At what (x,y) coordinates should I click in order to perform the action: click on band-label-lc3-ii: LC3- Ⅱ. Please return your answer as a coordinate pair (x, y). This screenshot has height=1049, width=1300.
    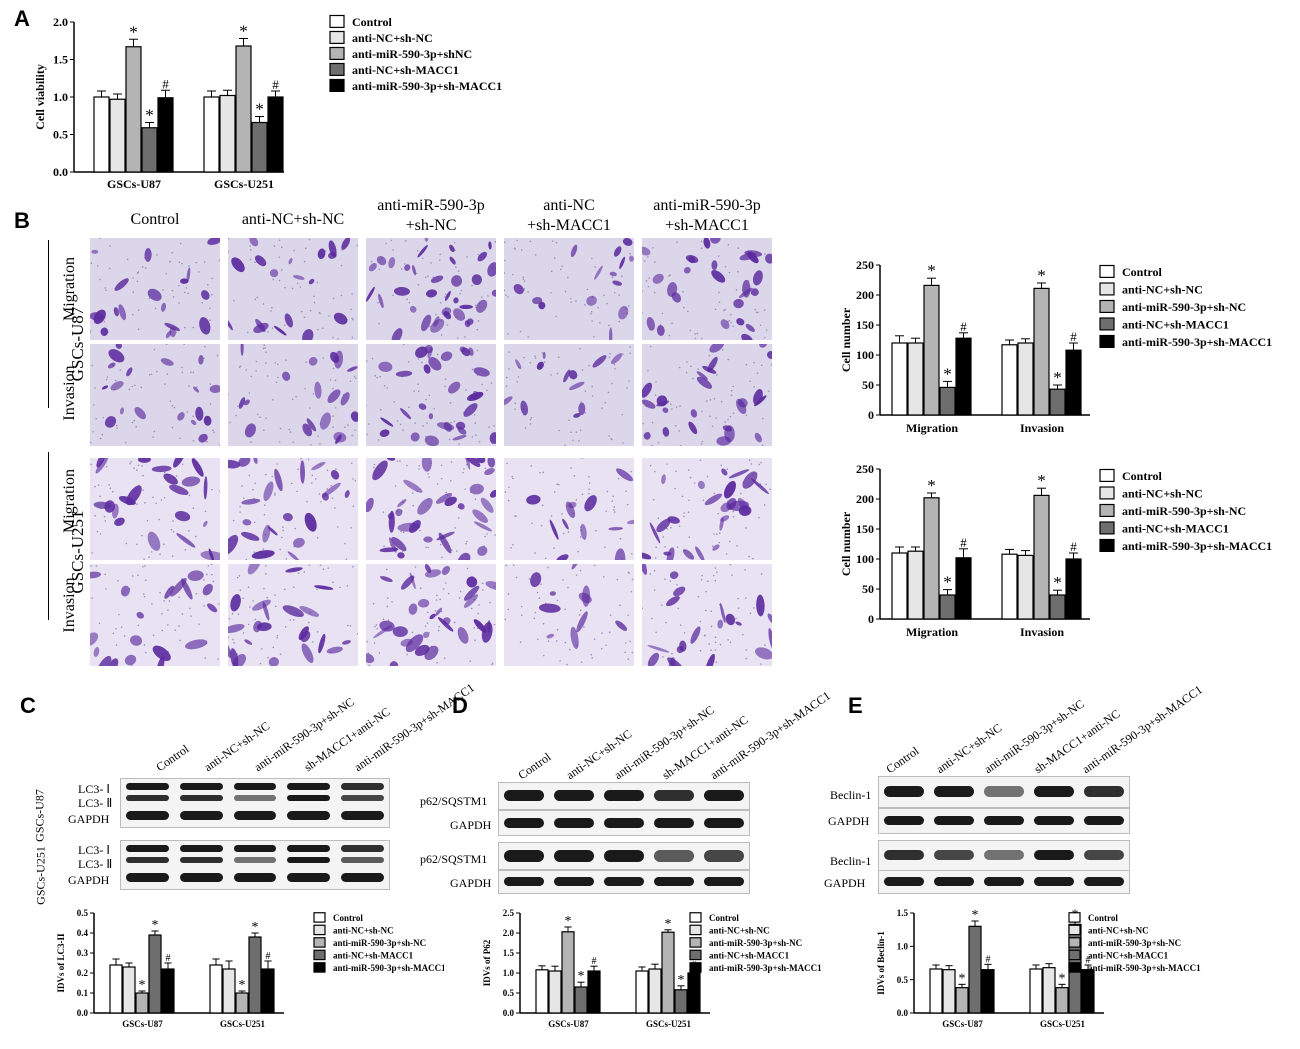
    Looking at the image, I should click on (95, 803).